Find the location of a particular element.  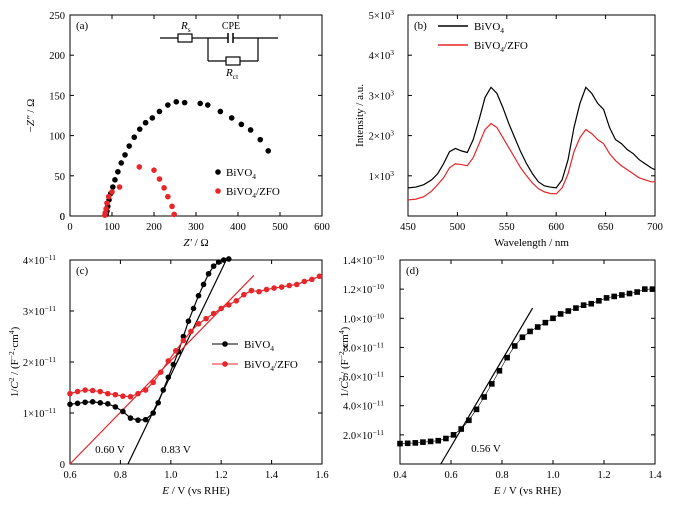

x-tick-label: 1.2 is located at coordinates (221, 475).